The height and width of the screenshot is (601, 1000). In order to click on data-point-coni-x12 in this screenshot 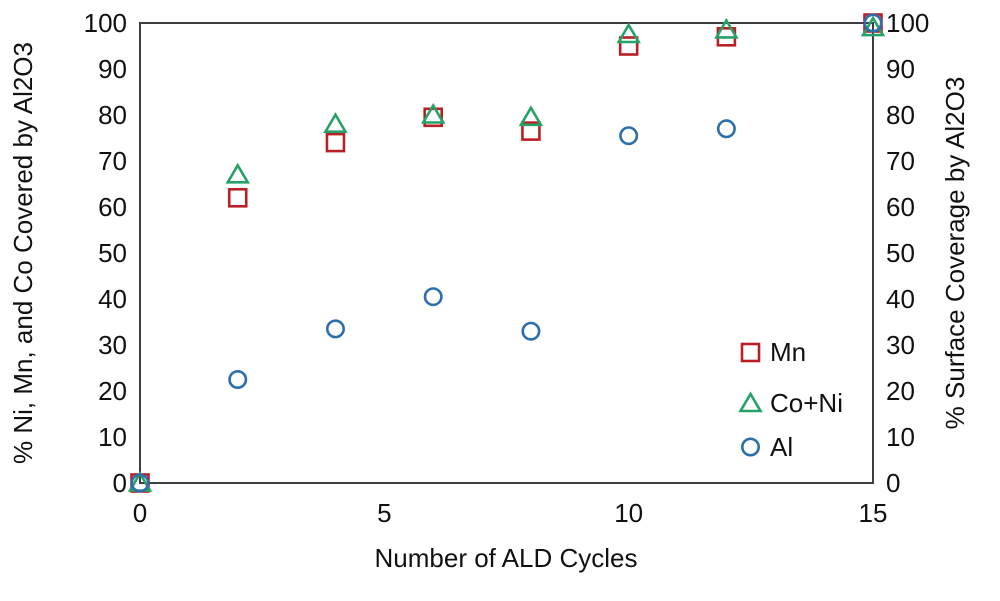, I will do `click(726, 28)`.